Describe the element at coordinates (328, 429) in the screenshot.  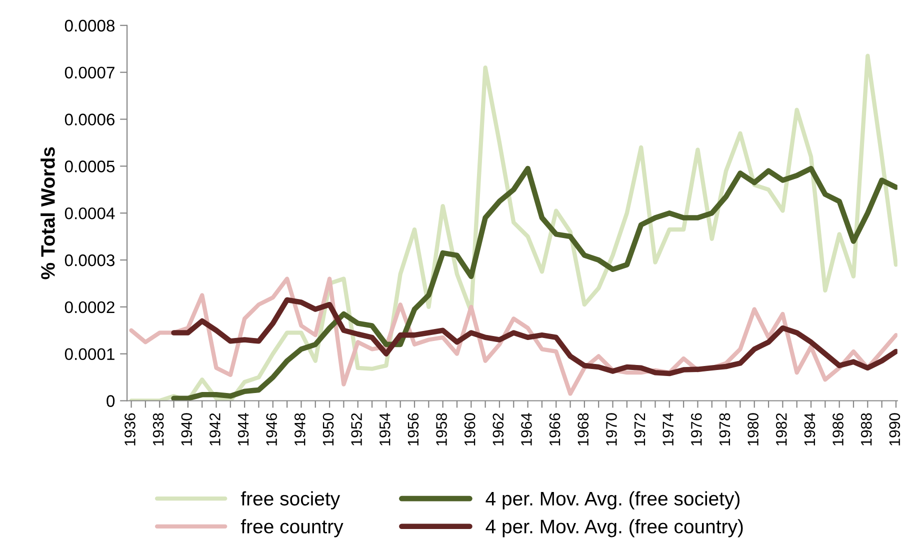
I see `x-tick-label: 1950` at that location.